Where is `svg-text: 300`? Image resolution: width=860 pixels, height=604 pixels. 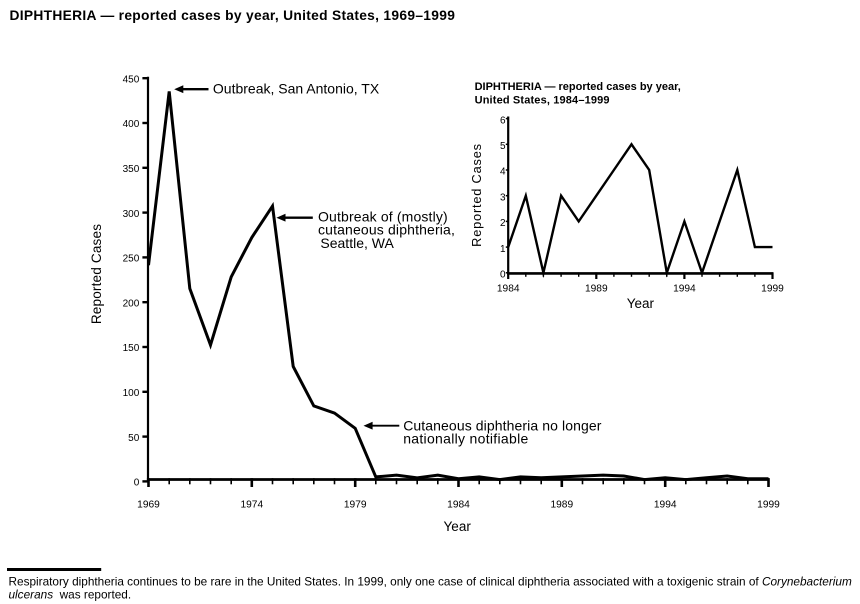 svg-text: 300 is located at coordinates (131, 214).